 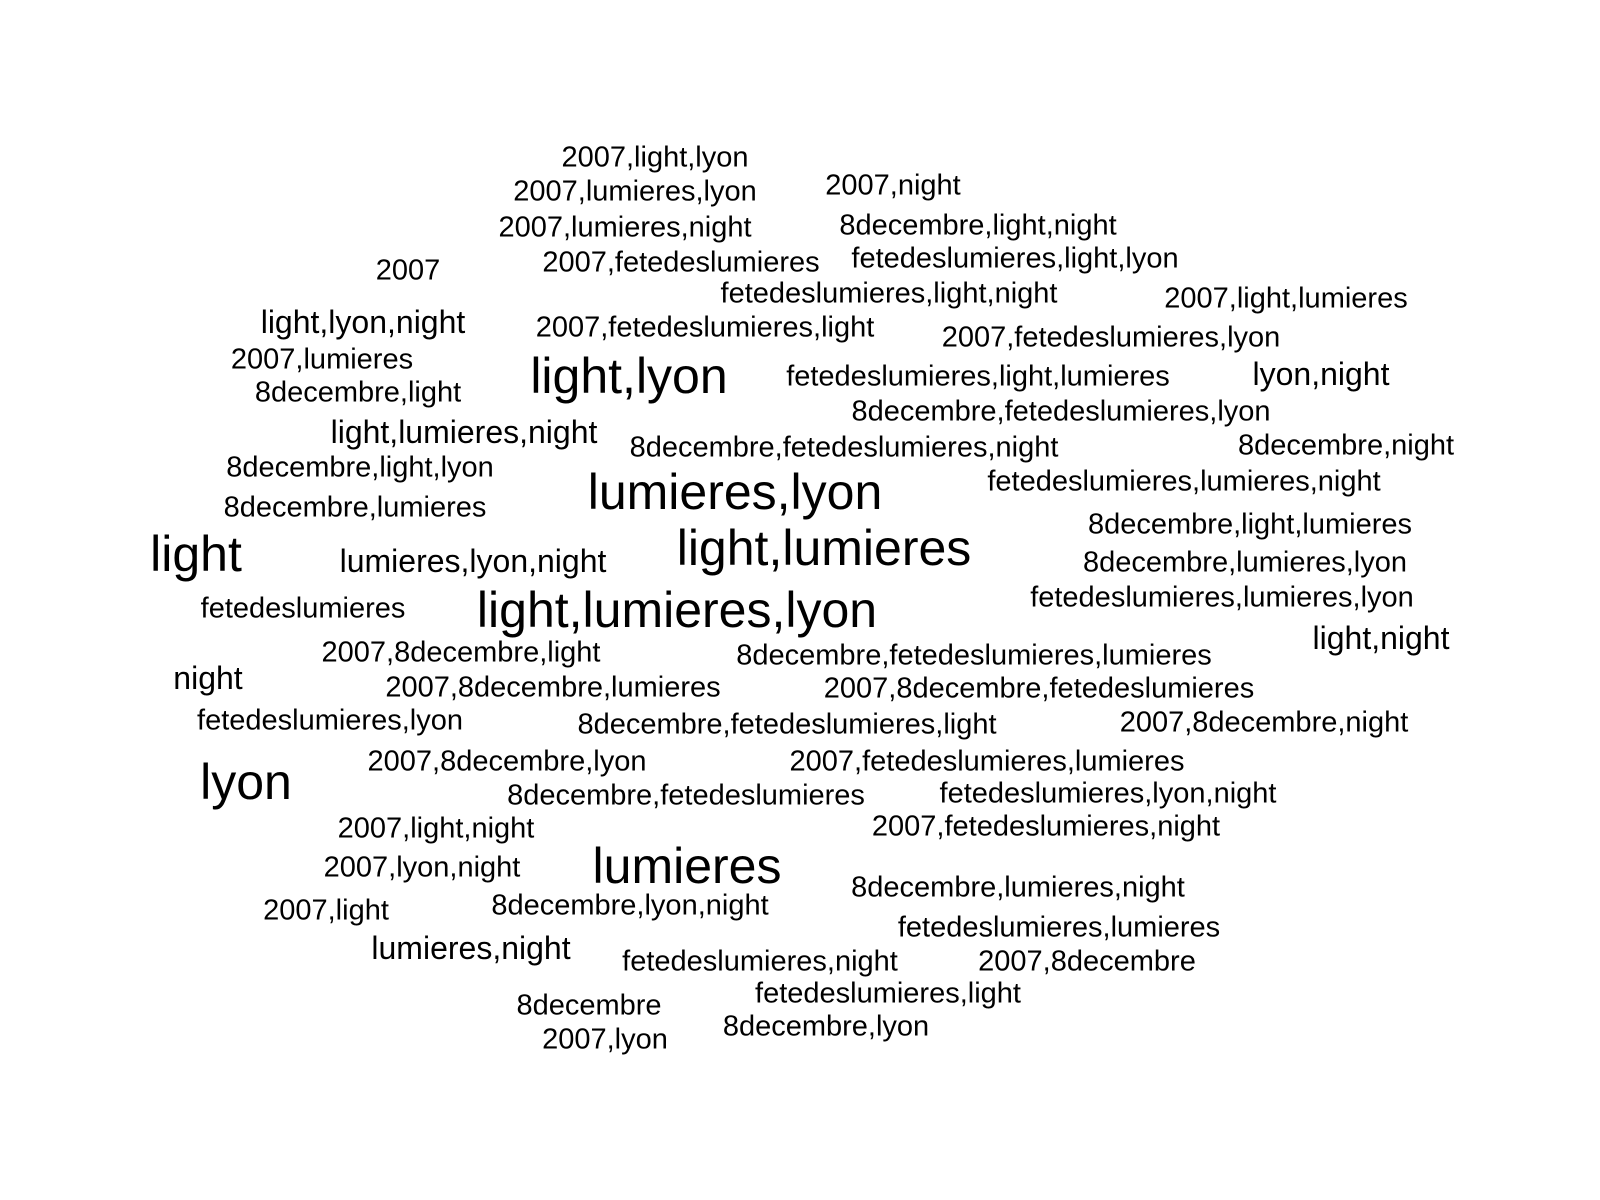 I want to click on word-label: 8decembre,fetedeslumieres,lyon, so click(x=1061, y=411).